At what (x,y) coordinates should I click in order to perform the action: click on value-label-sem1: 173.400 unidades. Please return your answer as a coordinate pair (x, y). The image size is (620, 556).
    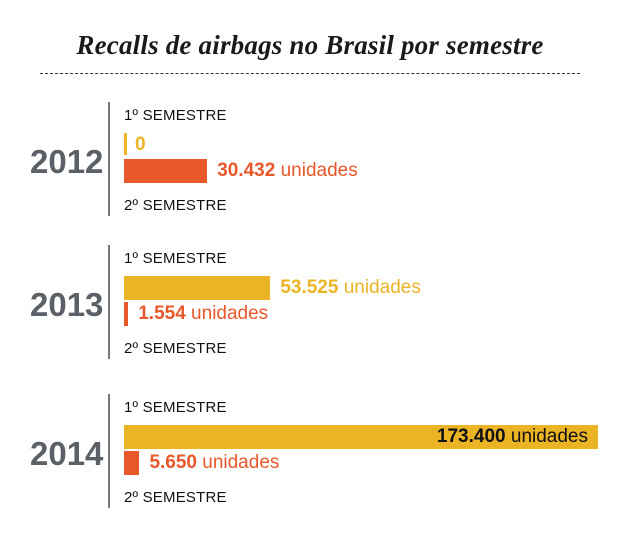
    Looking at the image, I should click on (512, 437).